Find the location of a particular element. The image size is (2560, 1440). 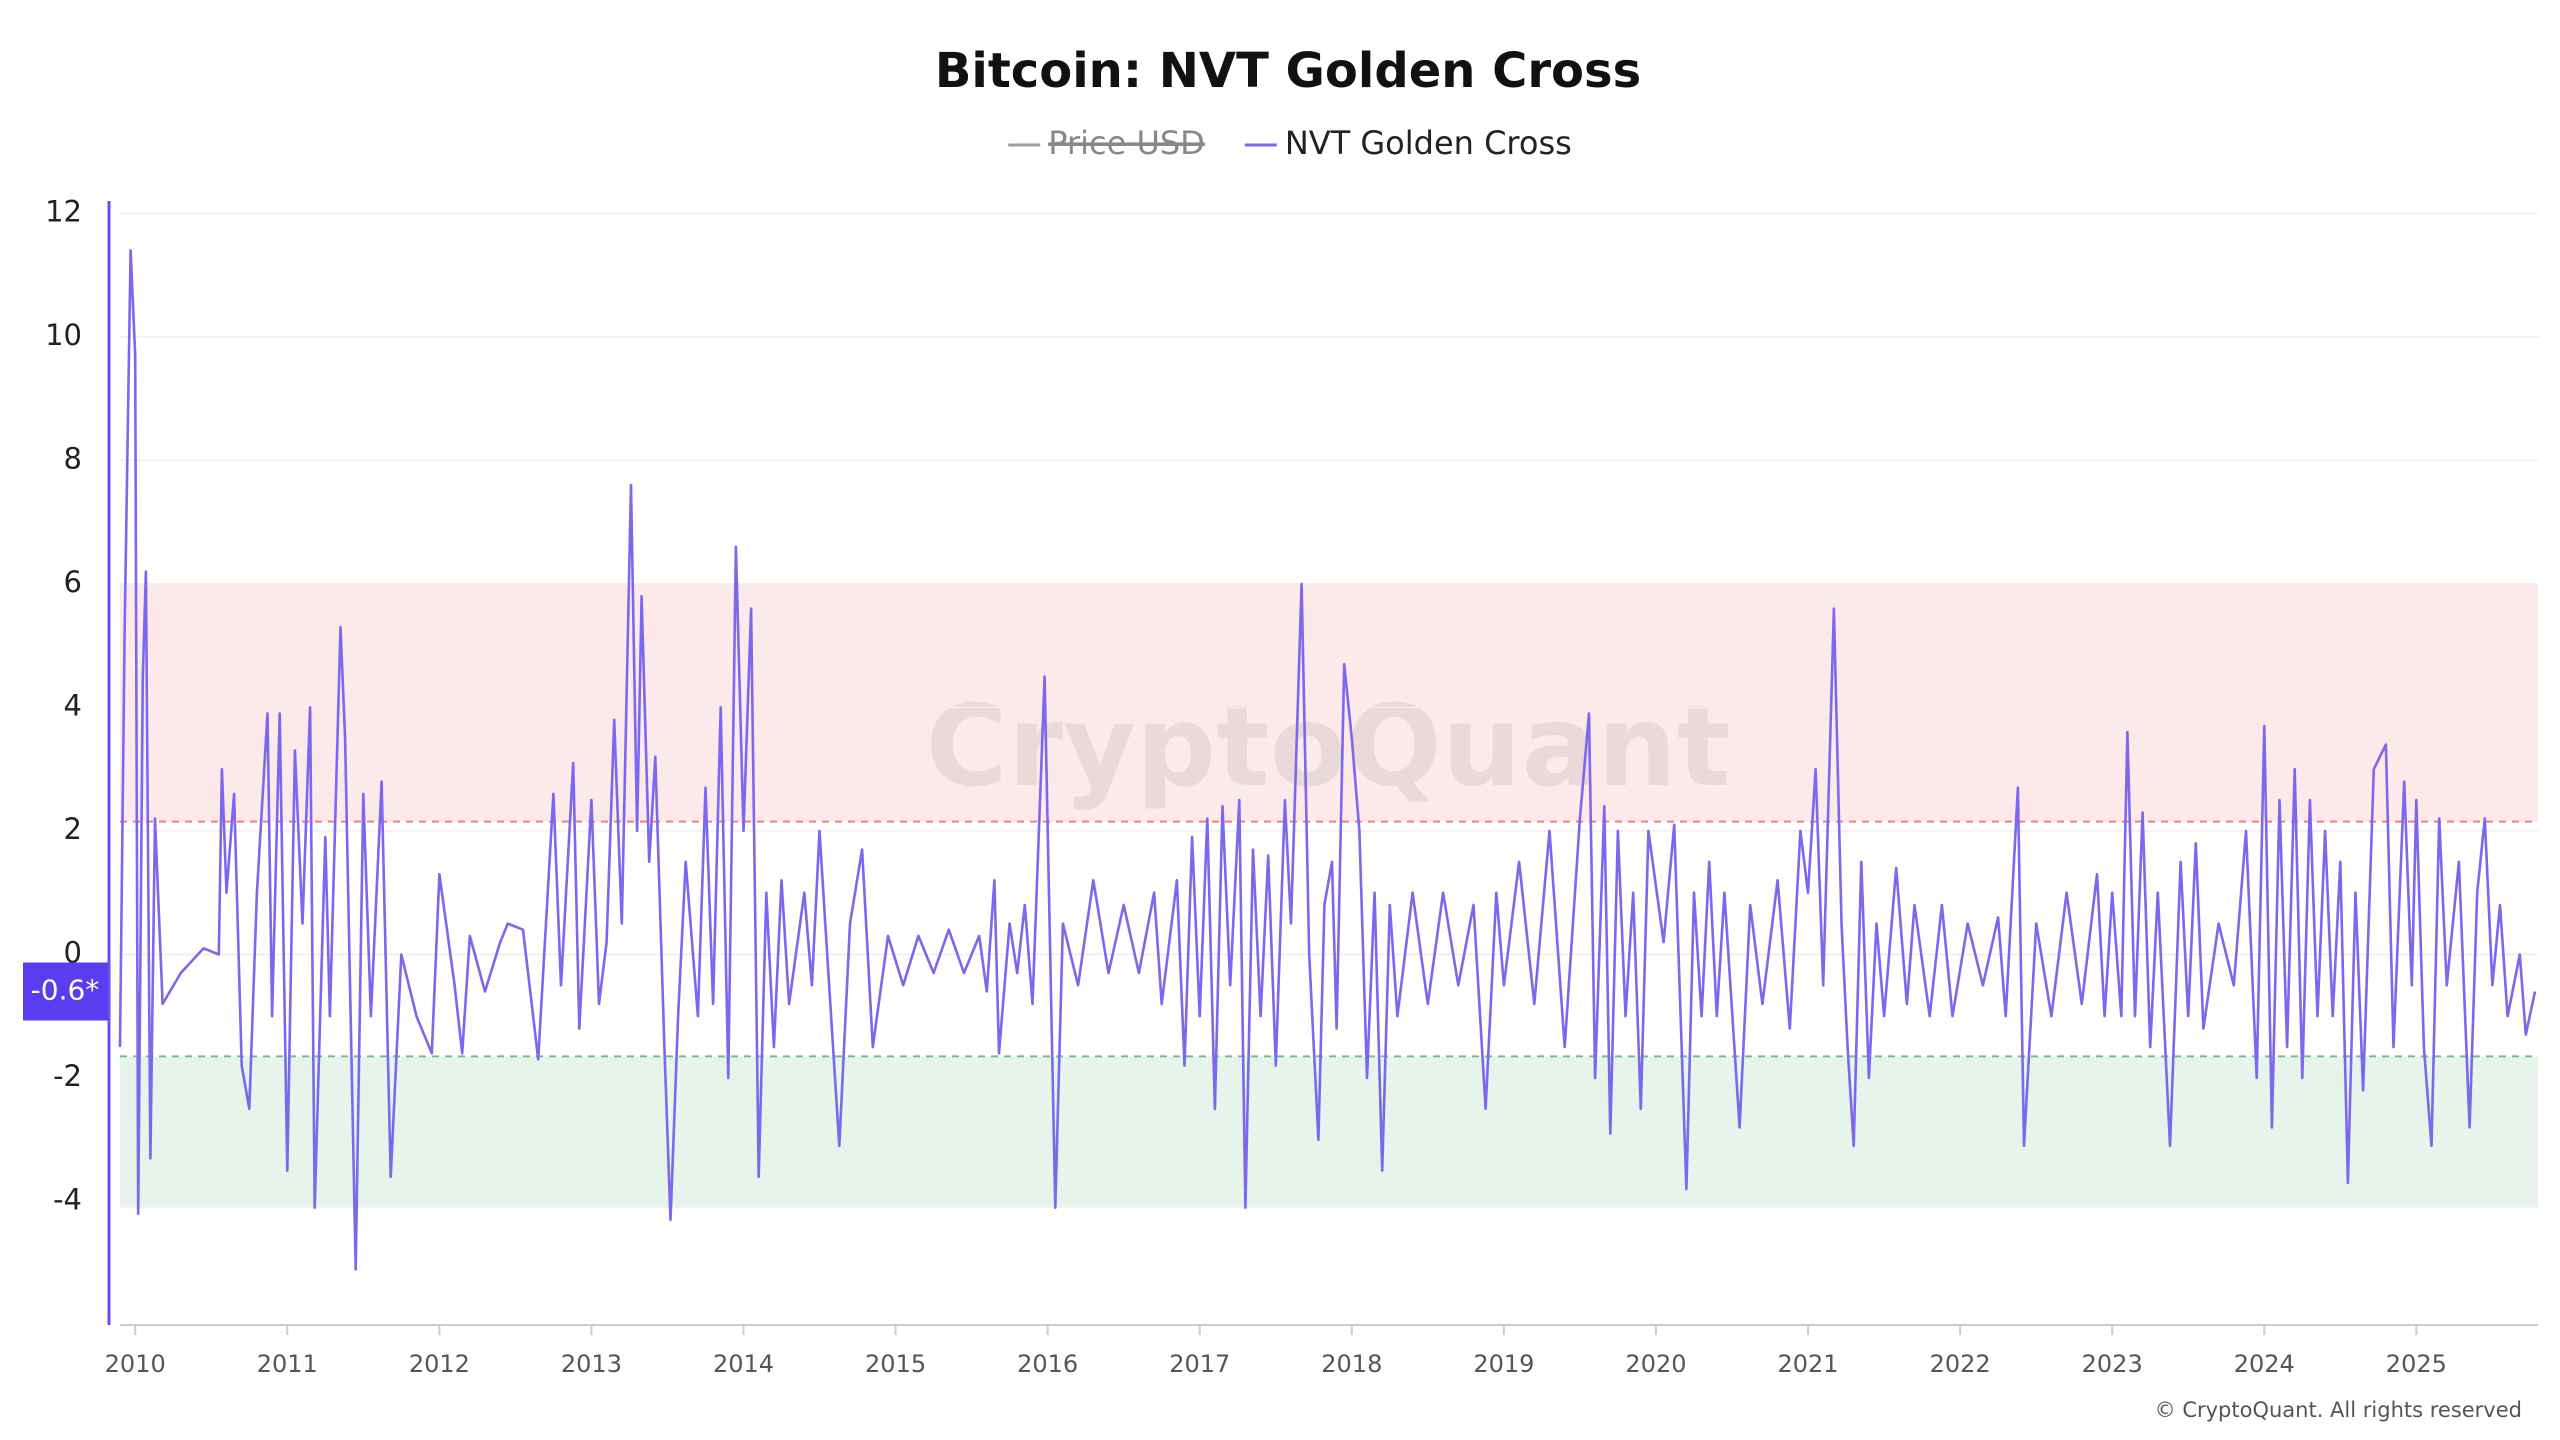

x-tick-label: 2012 is located at coordinates (439, 1364).